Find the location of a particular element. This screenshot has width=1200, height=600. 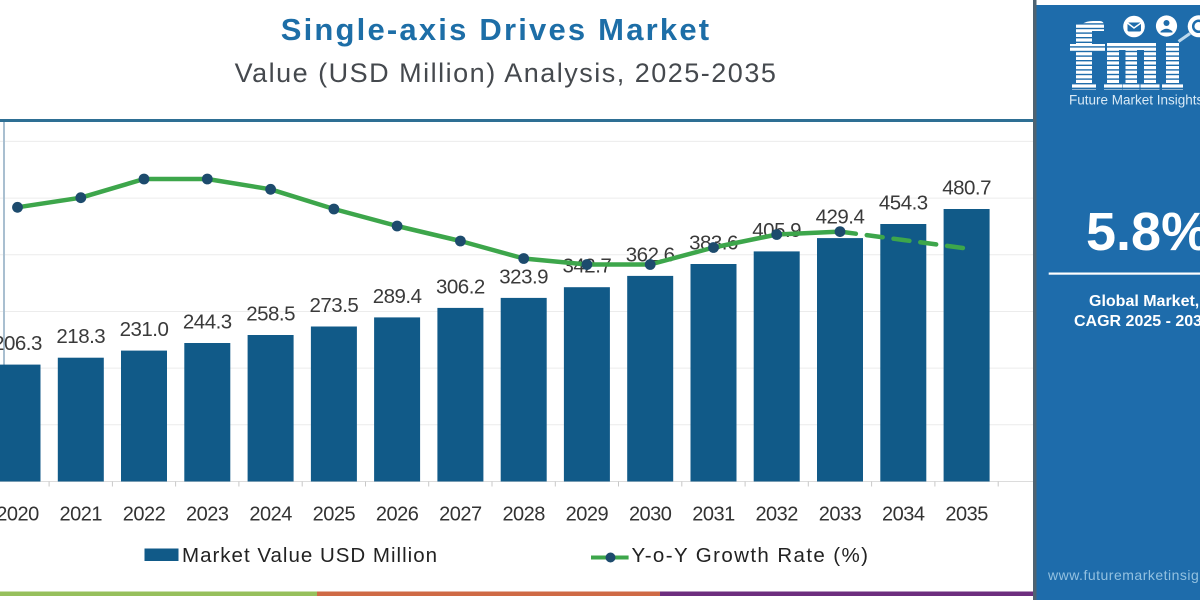

svg-text: 2031 is located at coordinates (713, 515).